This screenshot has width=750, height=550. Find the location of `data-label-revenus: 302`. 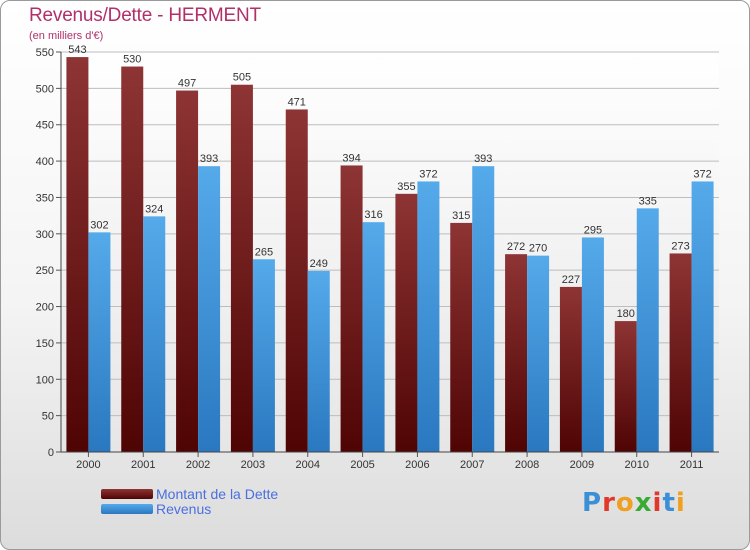

data-label-revenus: 302 is located at coordinates (99, 225).